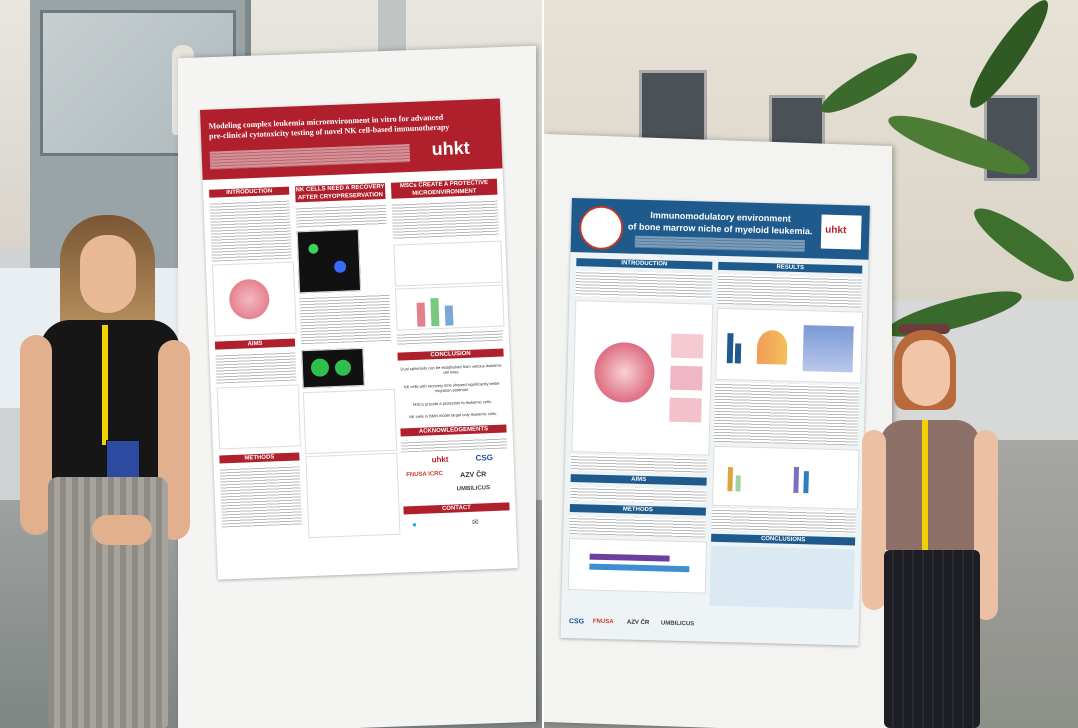  Describe the element at coordinates (924, 329) in the screenshot. I see `sunglasses` at that location.